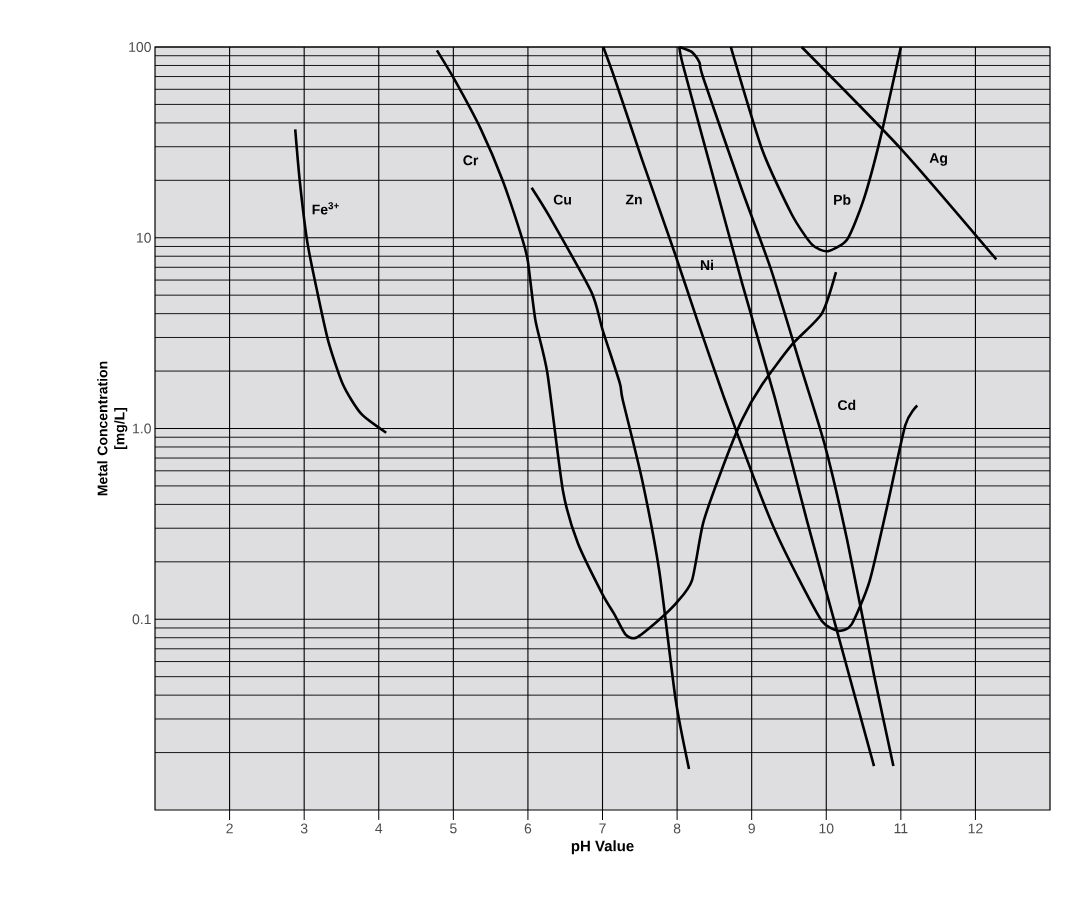 This screenshot has width=1086, height=897. What do you see at coordinates (602, 828) in the screenshot?
I see `x-tick-label: 7` at bounding box center [602, 828].